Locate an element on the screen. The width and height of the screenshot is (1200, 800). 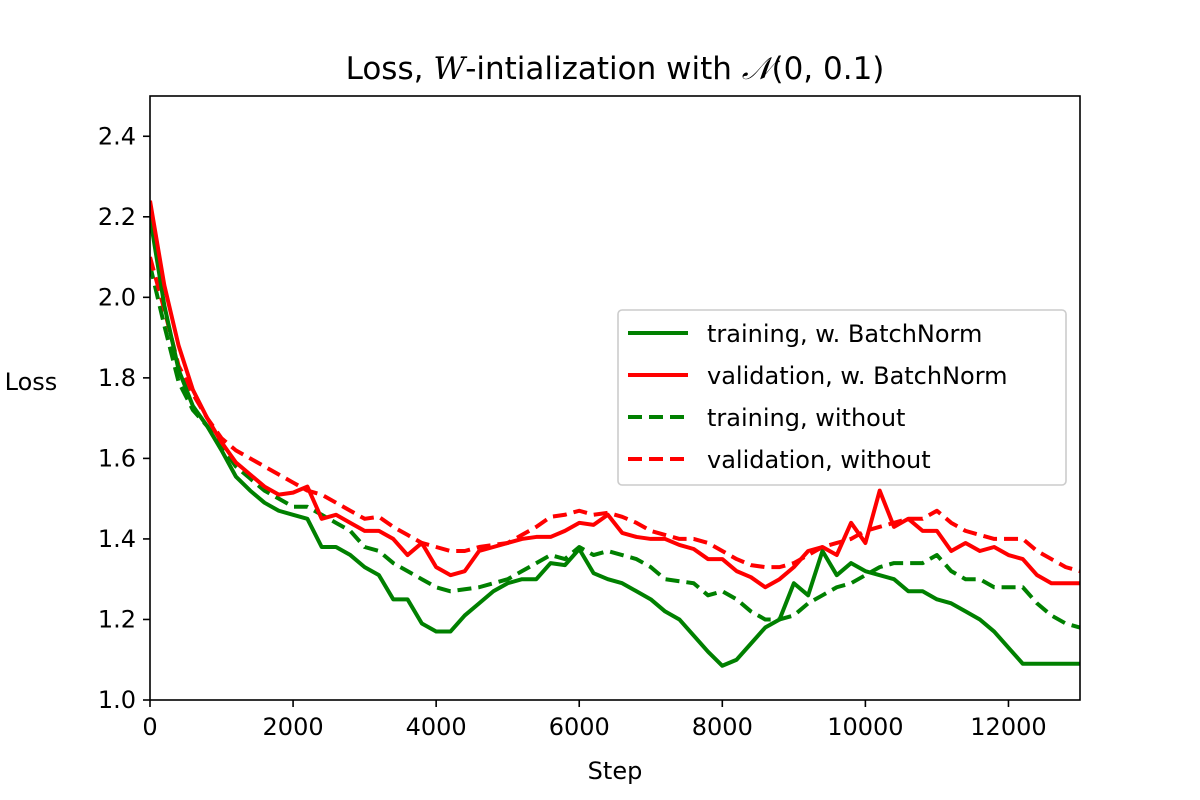
x-tick-label: 0 is located at coordinates (149, 727).